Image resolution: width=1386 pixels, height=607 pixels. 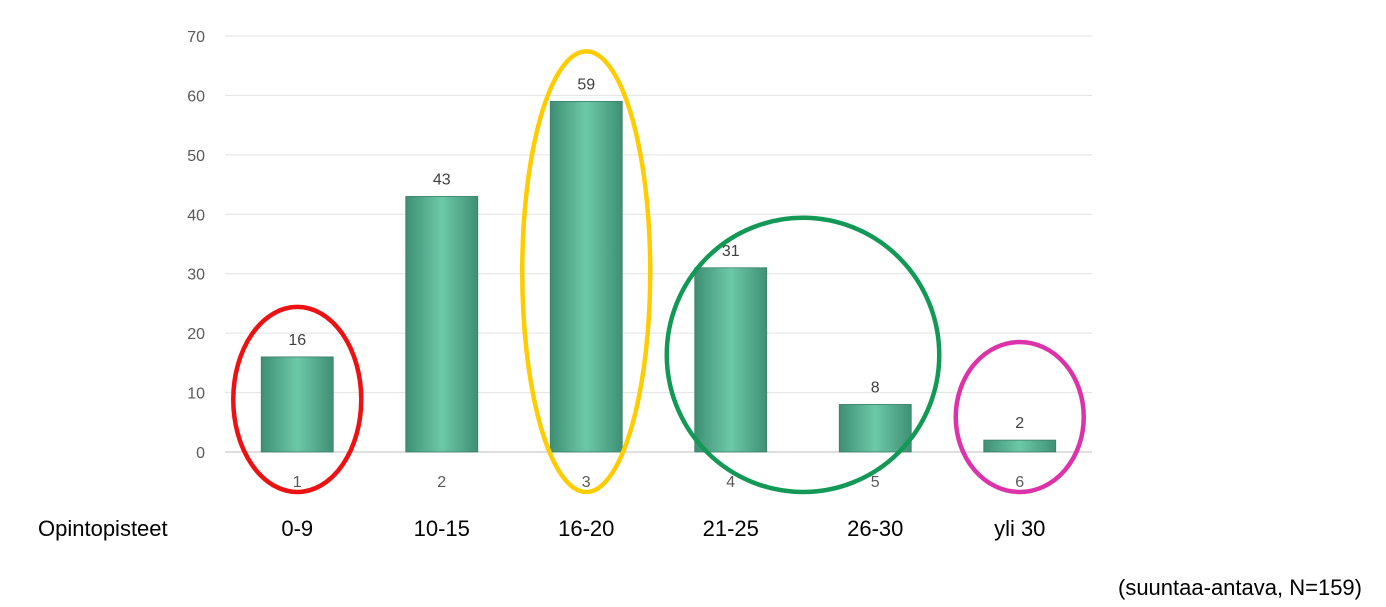 I want to click on data-label: 59, so click(x=586, y=84).